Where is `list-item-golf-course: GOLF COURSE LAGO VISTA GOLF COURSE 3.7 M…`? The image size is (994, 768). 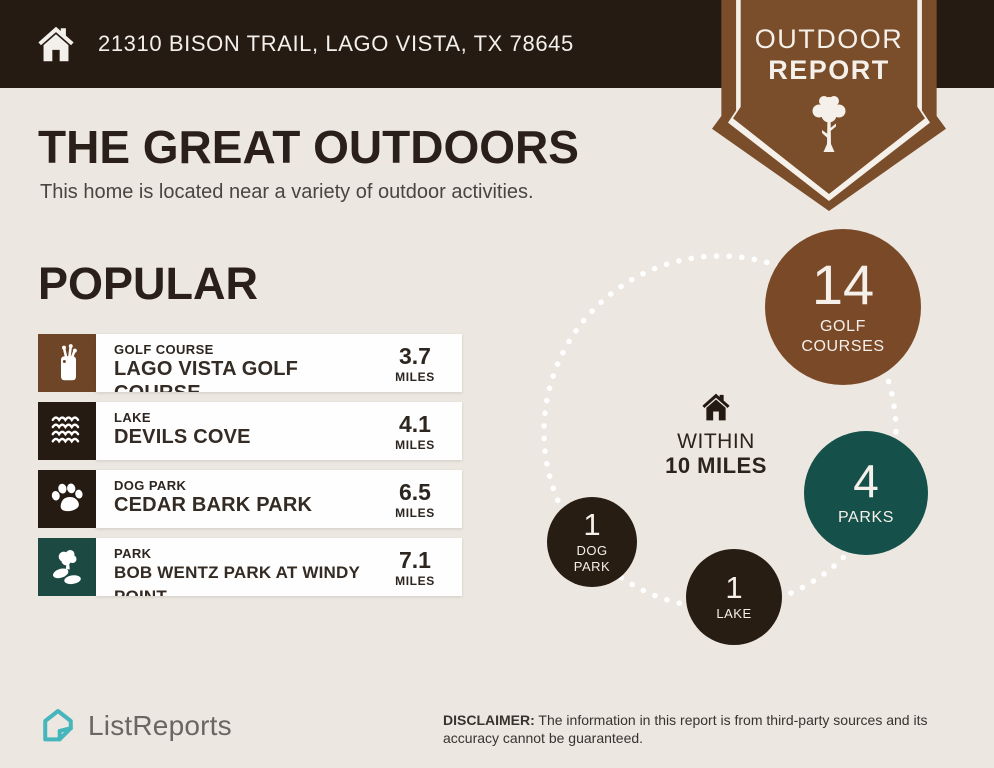 list-item-golf-course: GOLF COURSE LAGO VISTA GOLF COURSE 3.7 M… is located at coordinates (250, 363).